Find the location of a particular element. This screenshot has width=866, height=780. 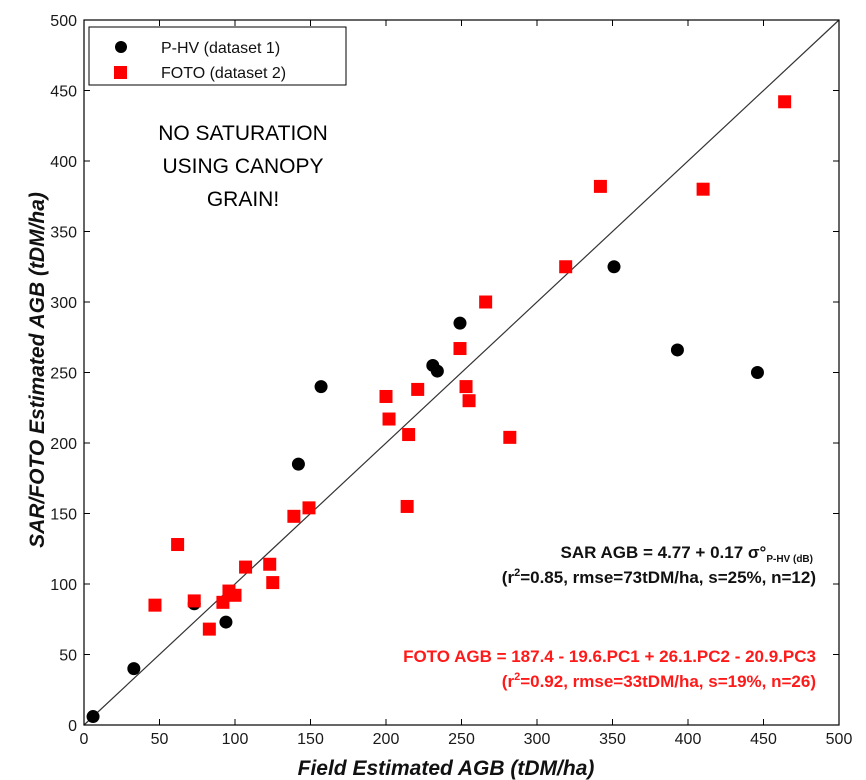

legend-box is located at coordinates (217, 56).